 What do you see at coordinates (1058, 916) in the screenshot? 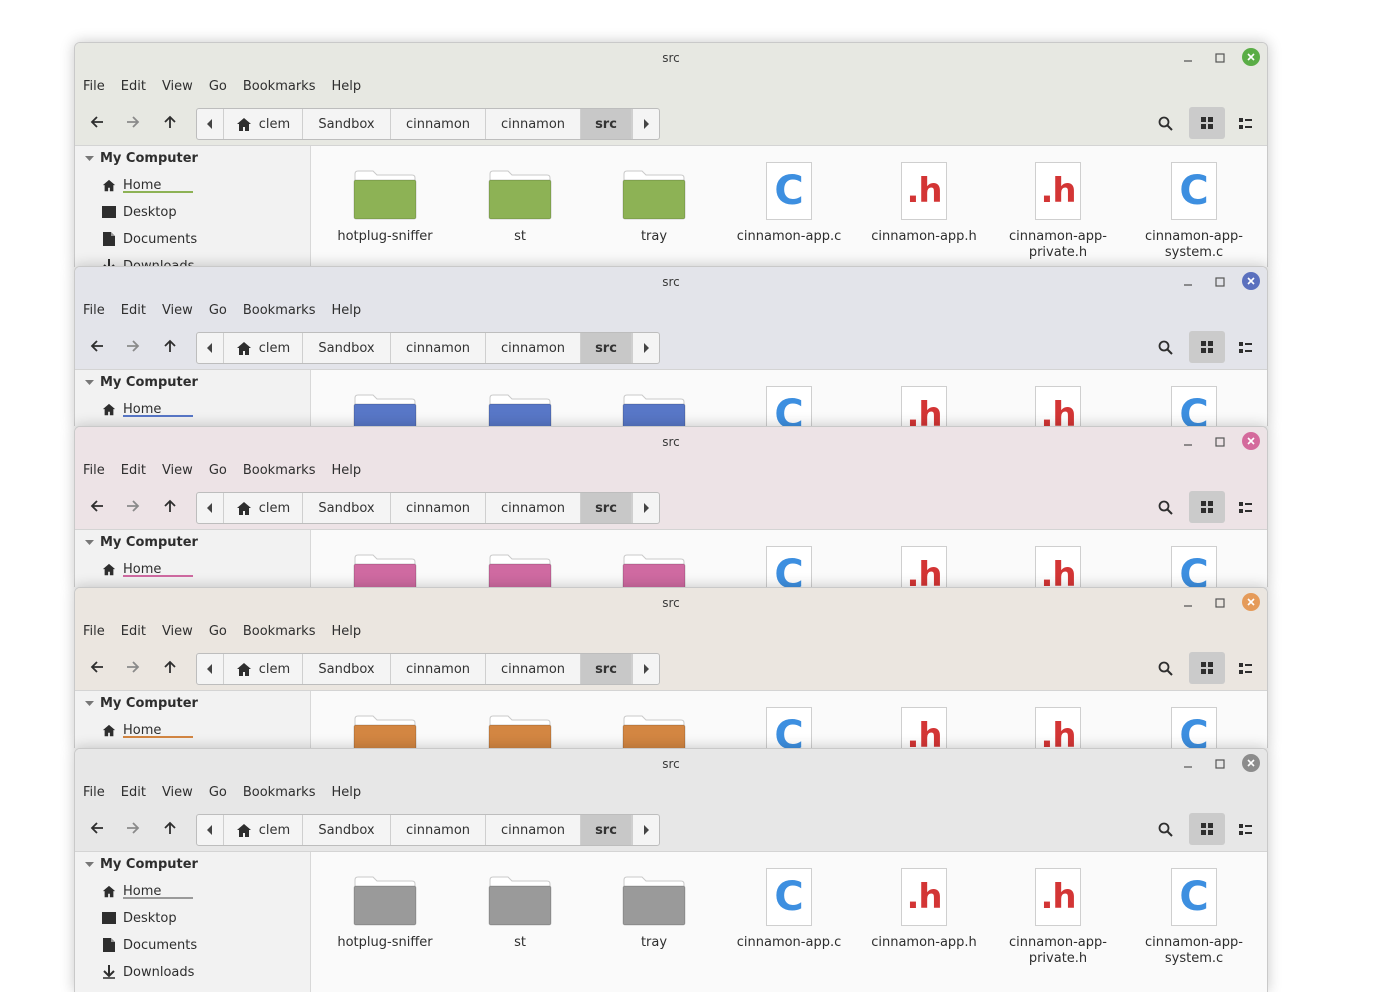
I see `file-item: .h cinnamon-app- private.h` at bounding box center [1058, 916].